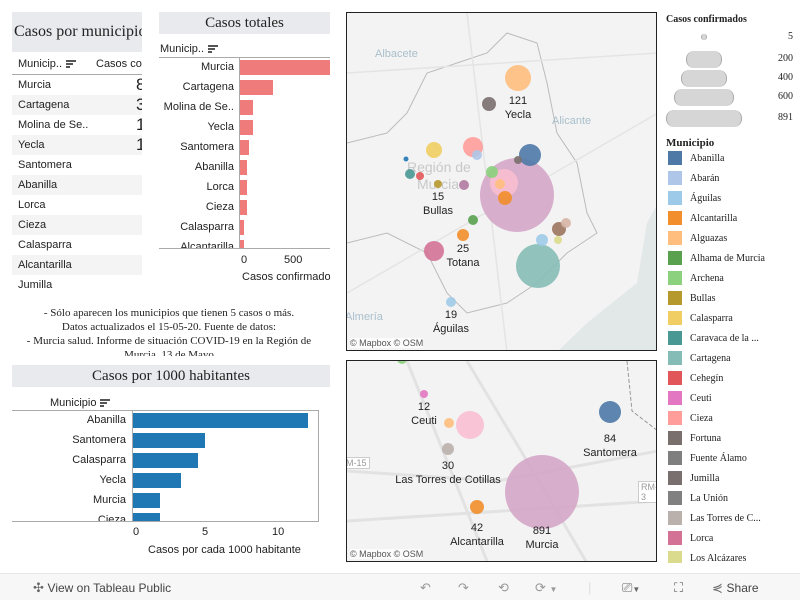  I want to click on bubble-abarán, so click(477, 155).